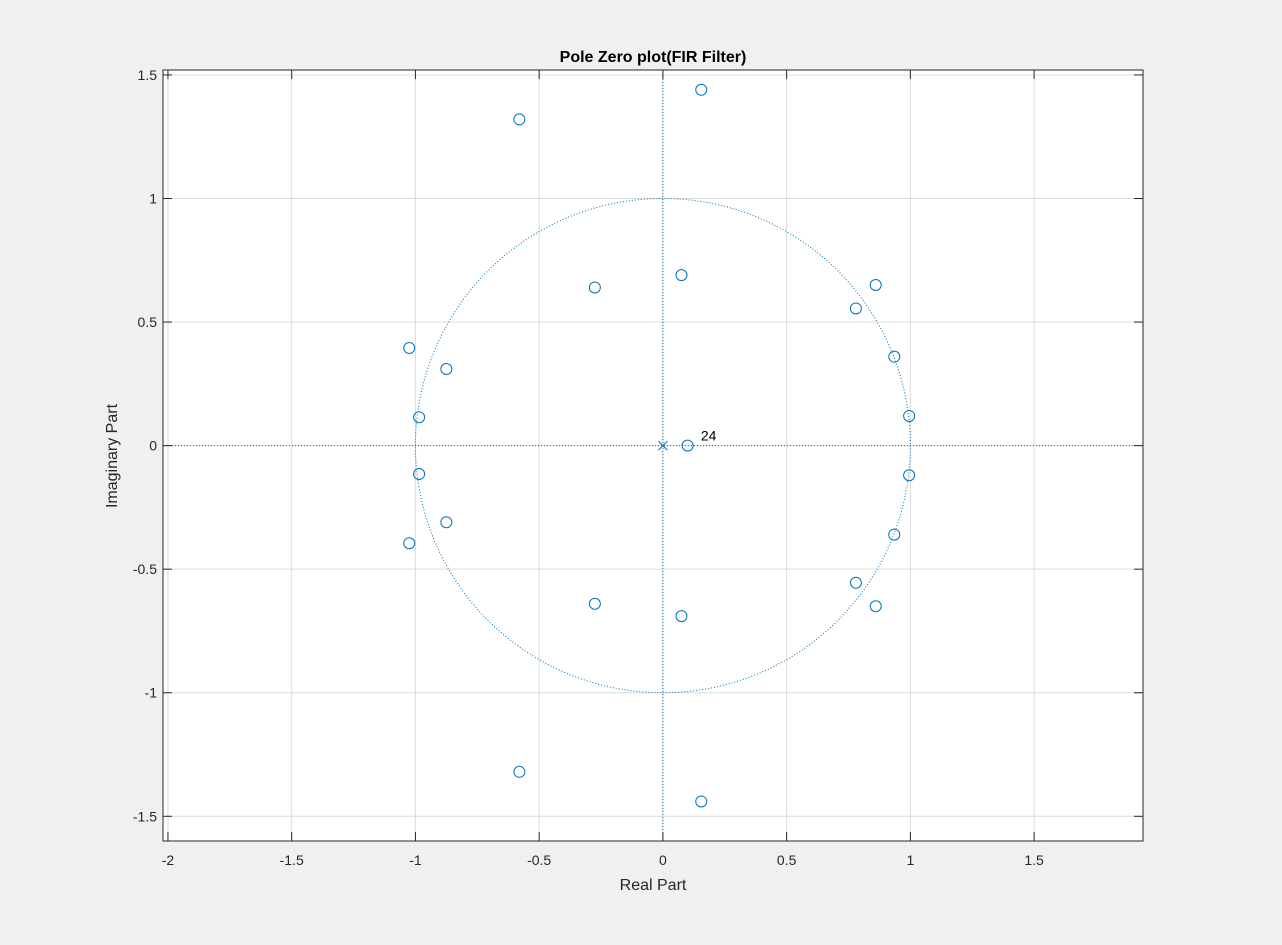 The height and width of the screenshot is (945, 1282). I want to click on pole-marker-stroke, so click(663, 445).